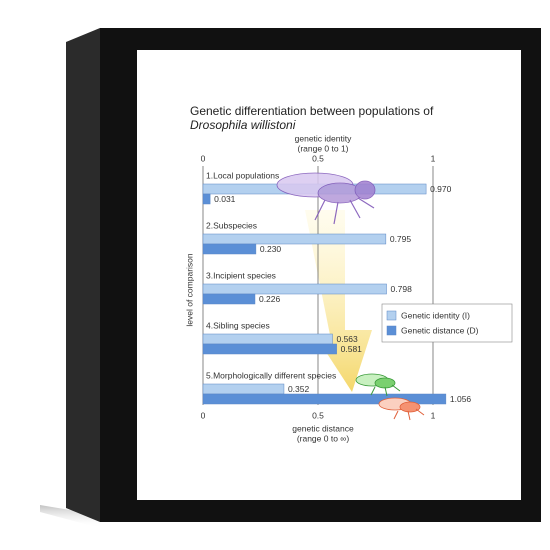 Image resolution: width=550 pixels, height=550 pixels. What do you see at coordinates (338, 301) in the screenshot?
I see `arrow` at bounding box center [338, 301].